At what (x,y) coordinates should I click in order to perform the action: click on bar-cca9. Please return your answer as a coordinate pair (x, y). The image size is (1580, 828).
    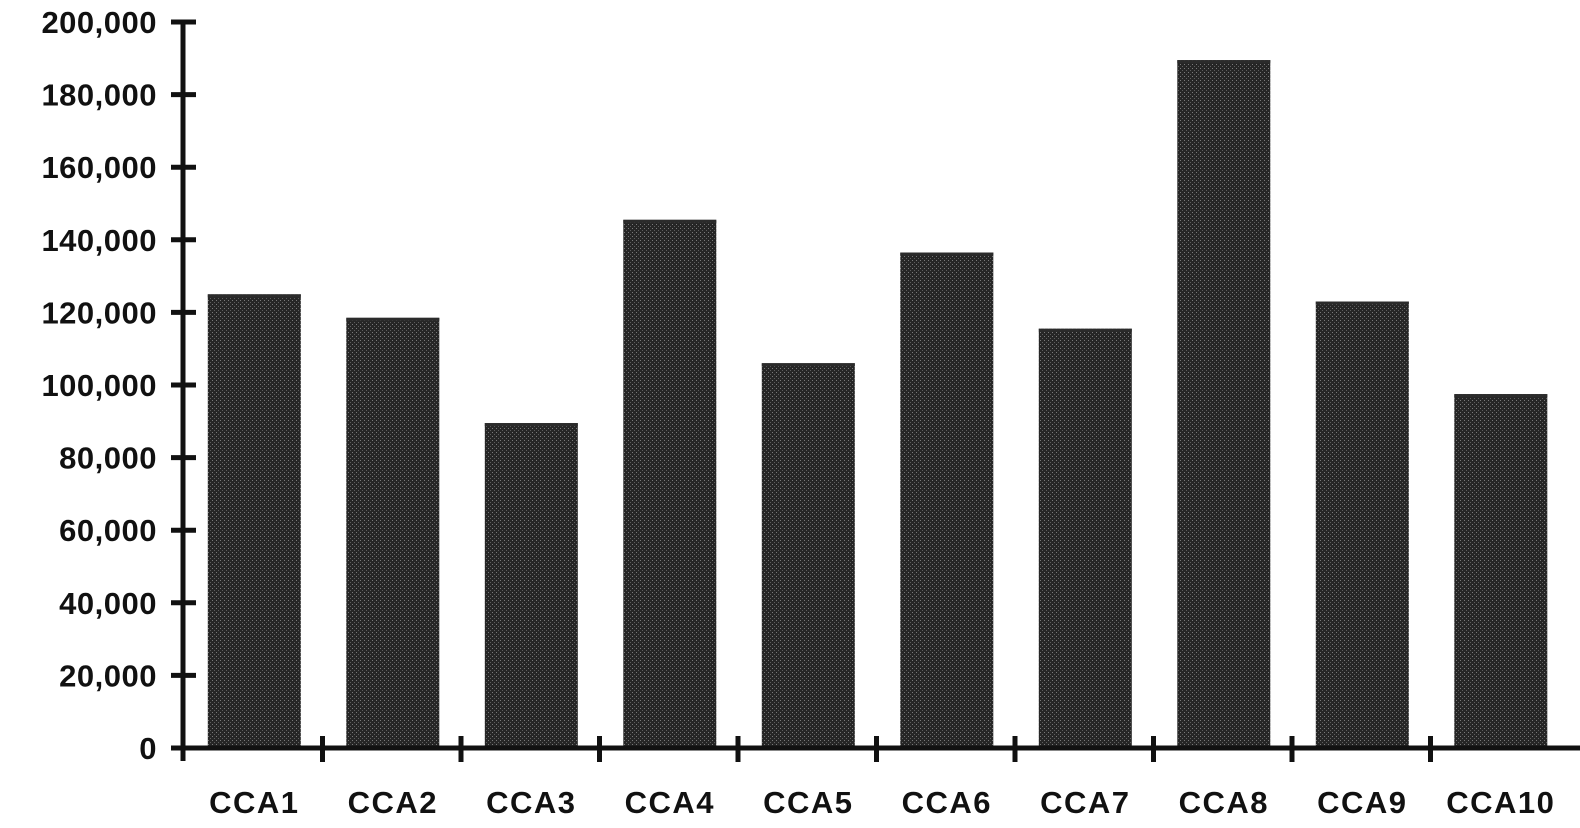
    Looking at the image, I should click on (1362, 524).